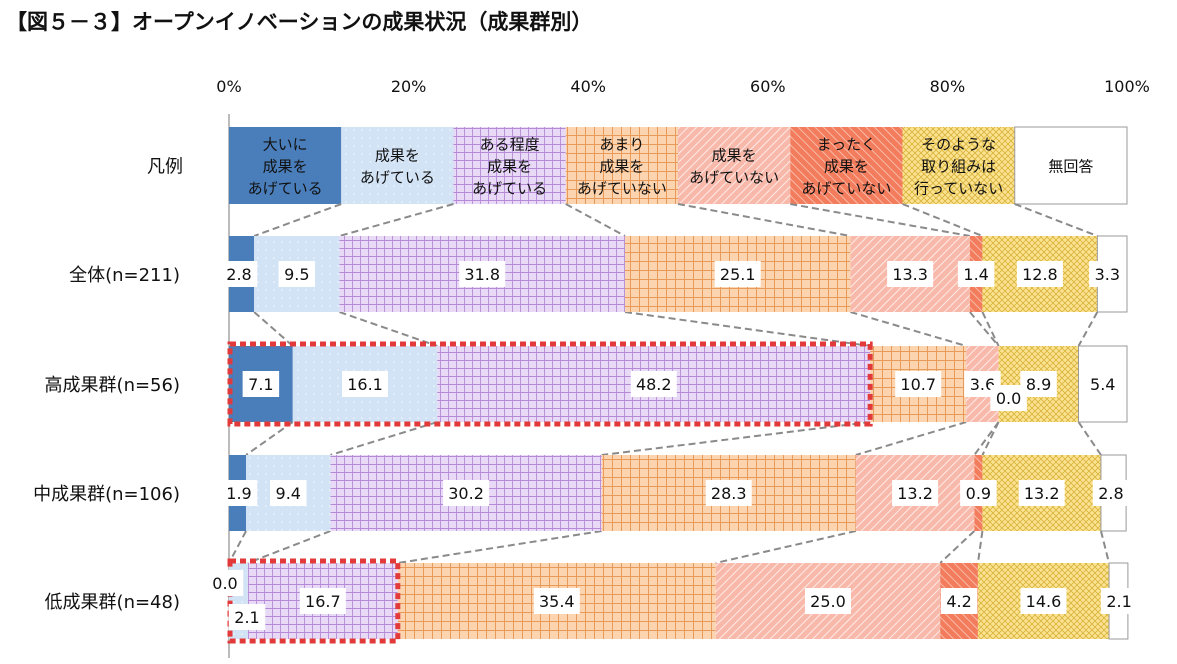 Image resolution: width=1177 pixels, height=664 pixels. I want to click on data-label: 2.8, so click(1111, 493).